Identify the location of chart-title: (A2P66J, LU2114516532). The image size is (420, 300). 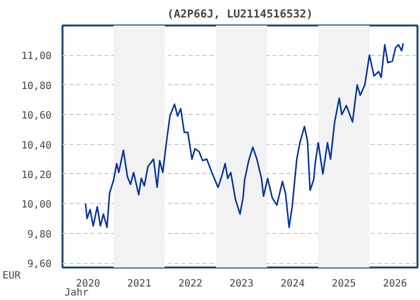
(240, 14).